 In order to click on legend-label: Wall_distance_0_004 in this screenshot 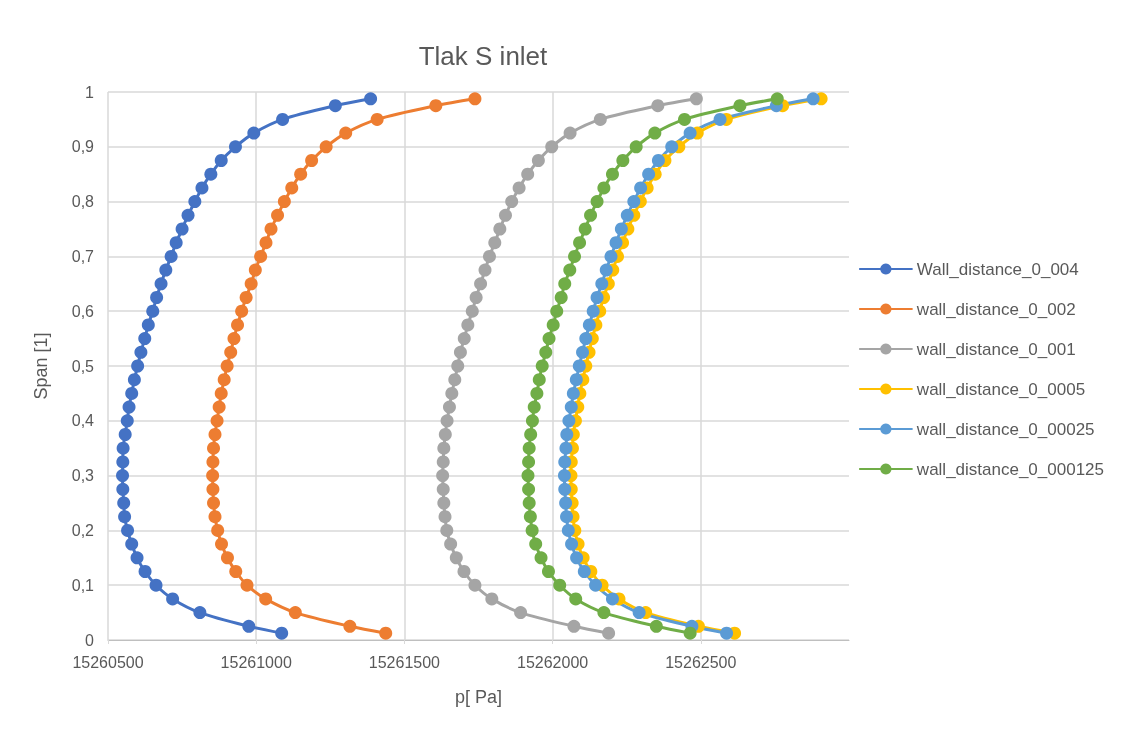, I will do `click(997, 269)`.